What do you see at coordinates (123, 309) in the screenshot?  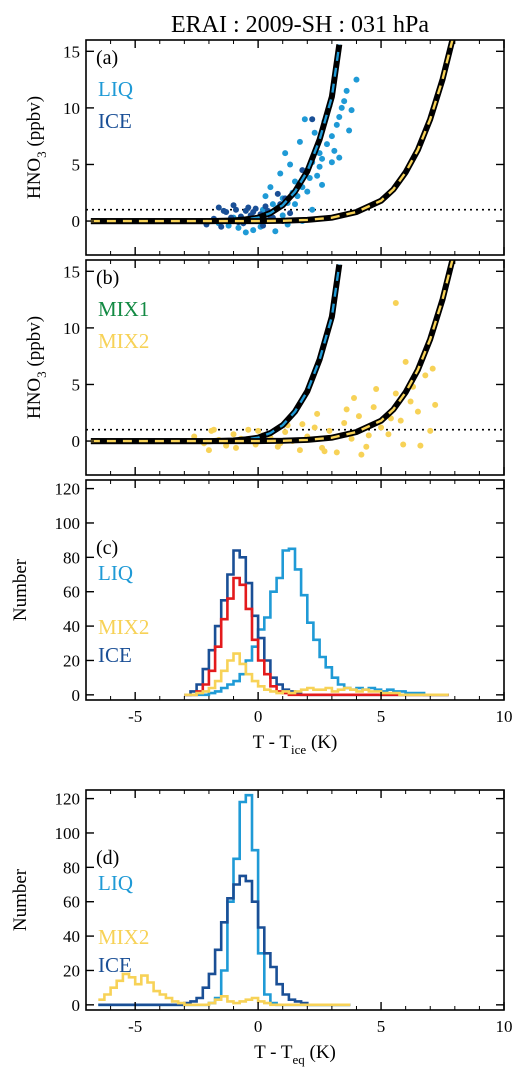 I see `legend-mix1: MIX1` at bounding box center [123, 309].